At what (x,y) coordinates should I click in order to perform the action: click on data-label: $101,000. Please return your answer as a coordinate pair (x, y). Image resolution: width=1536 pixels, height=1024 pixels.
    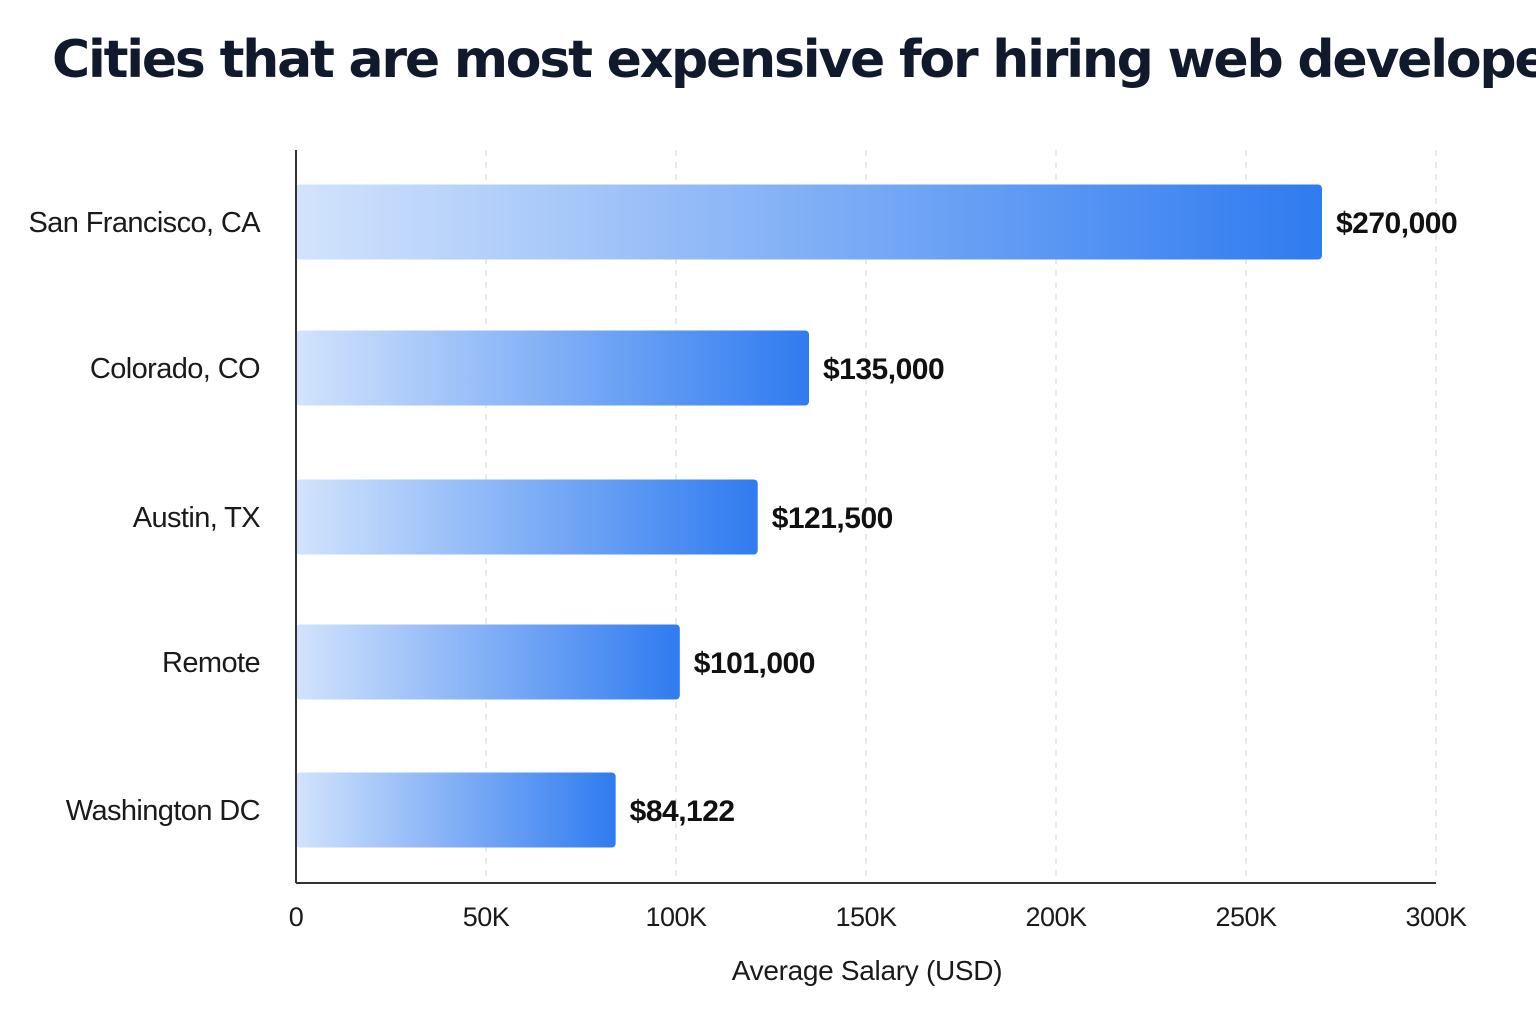
    Looking at the image, I should click on (754, 663).